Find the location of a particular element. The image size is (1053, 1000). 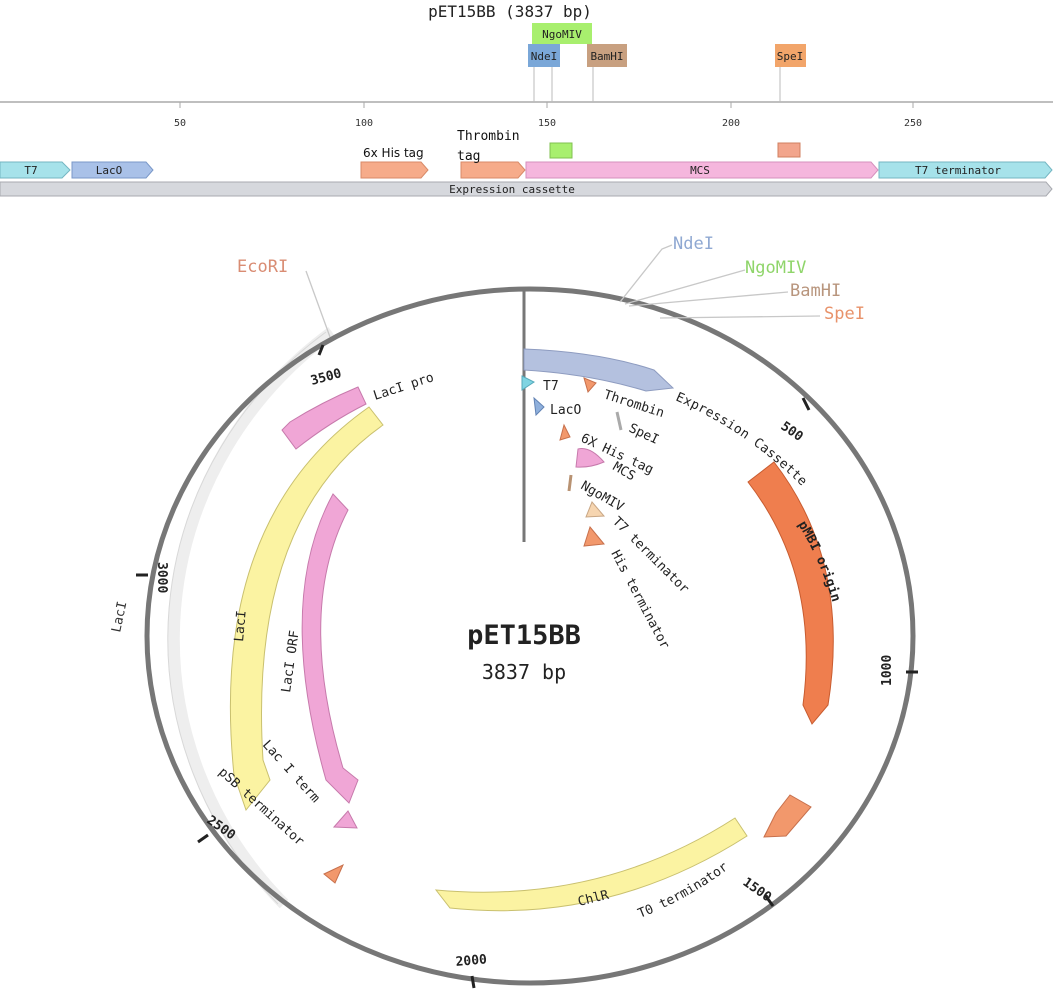

laci-band-label: LacI is located at coordinates (119, 617).